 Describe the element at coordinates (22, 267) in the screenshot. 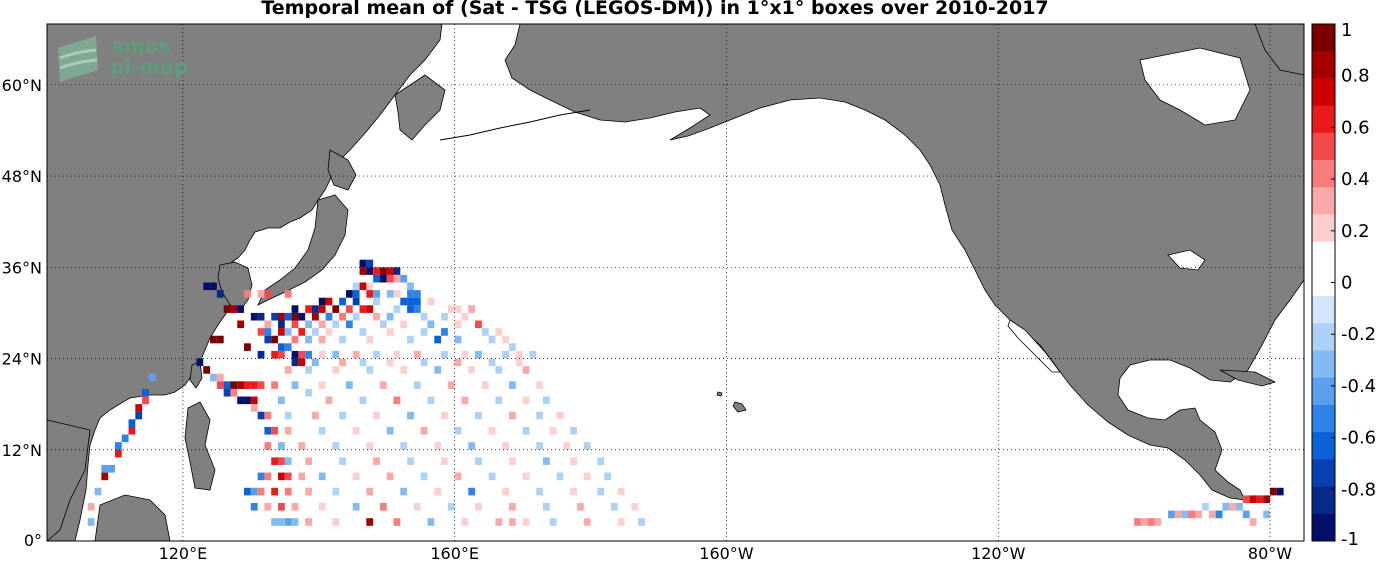

I see `lat-tick-label: 36°N` at that location.